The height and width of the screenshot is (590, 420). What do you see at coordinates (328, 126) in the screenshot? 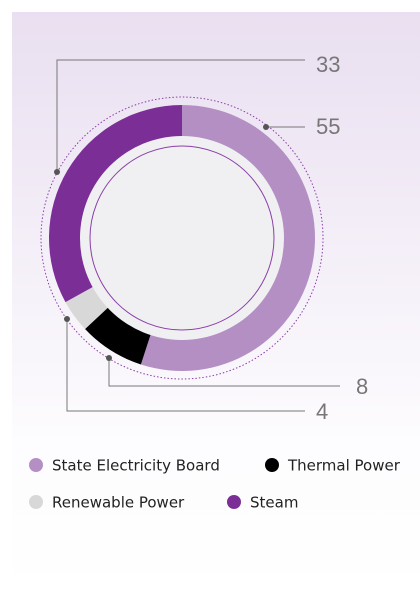
I see `data-label: 55` at bounding box center [328, 126].